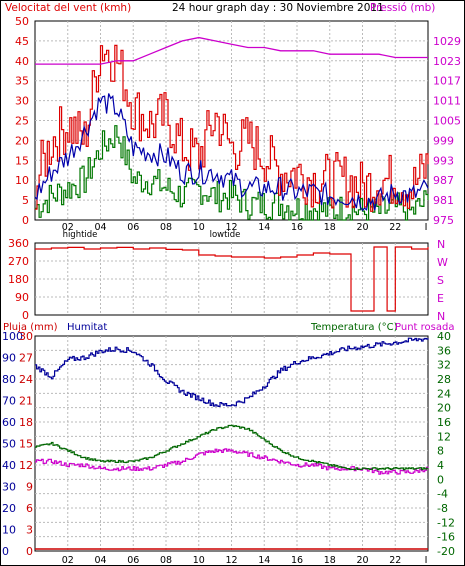  What do you see at coordinates (426, 227) in the screenshot?
I see `time-tick-label: I` at bounding box center [426, 227].